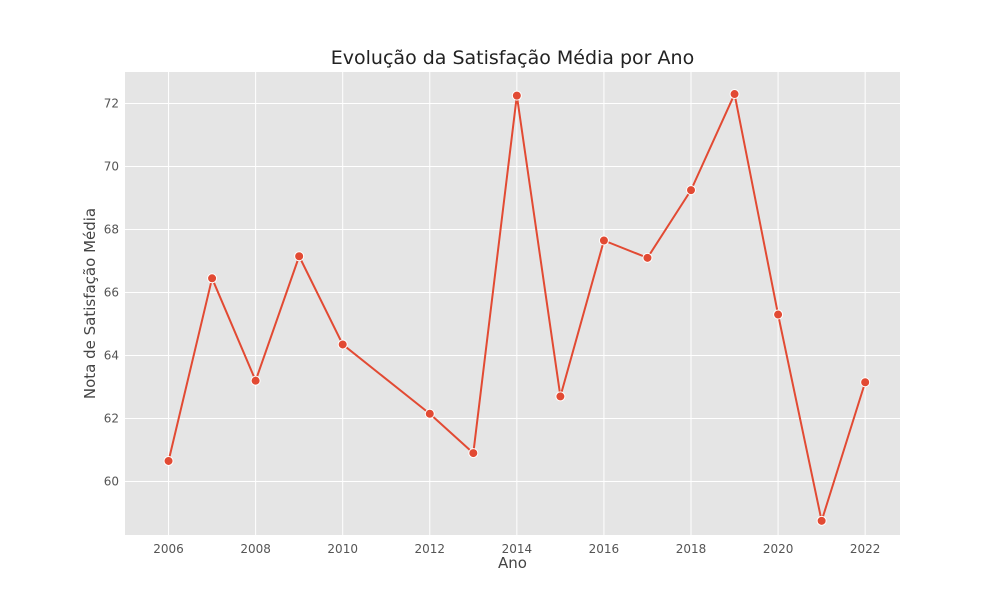 Image resolution: width=1000 pixels, height=600 pixels. What do you see at coordinates (168, 549) in the screenshot?
I see `x-tick-label: 2006` at bounding box center [168, 549].